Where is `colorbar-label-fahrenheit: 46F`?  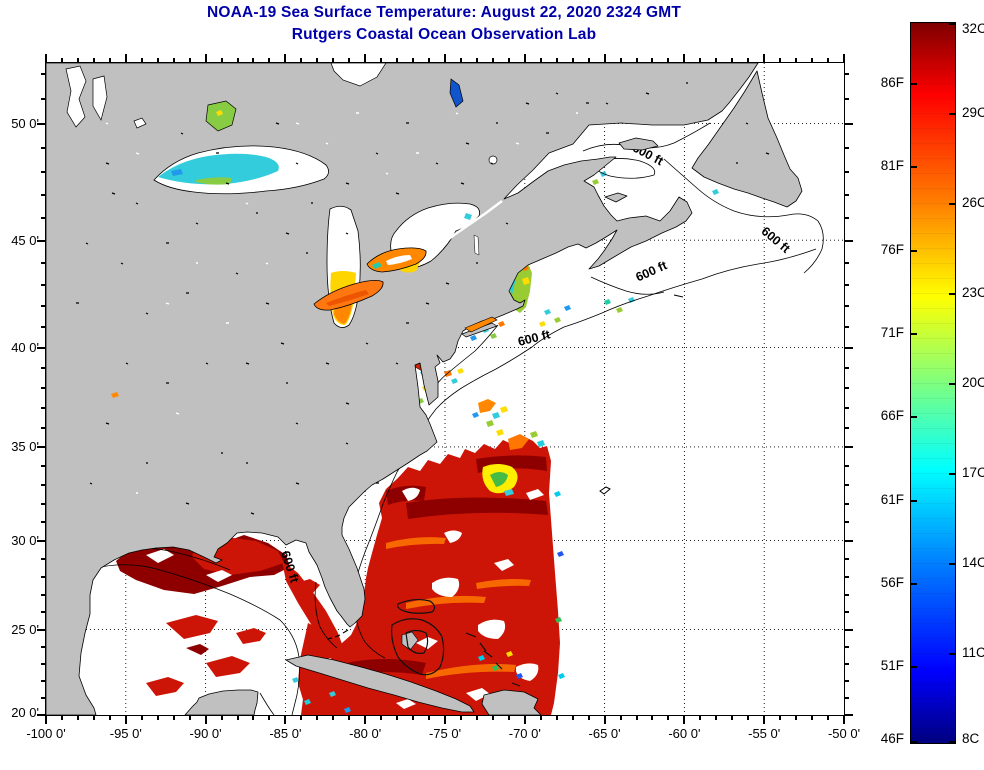 colorbar-label-fahrenheit: 46F is located at coordinates (892, 738).